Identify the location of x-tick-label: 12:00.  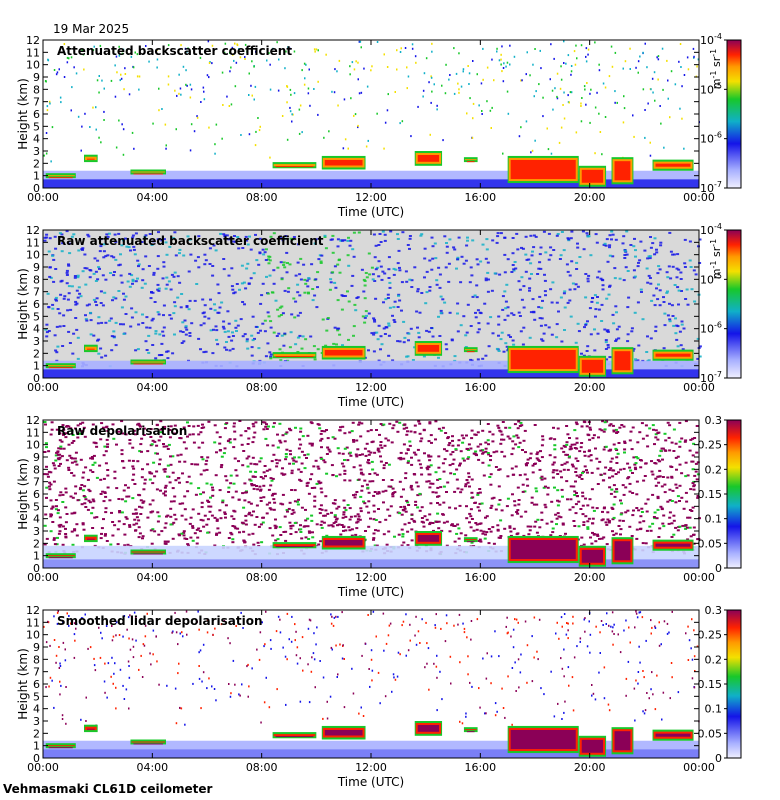
(371, 197).